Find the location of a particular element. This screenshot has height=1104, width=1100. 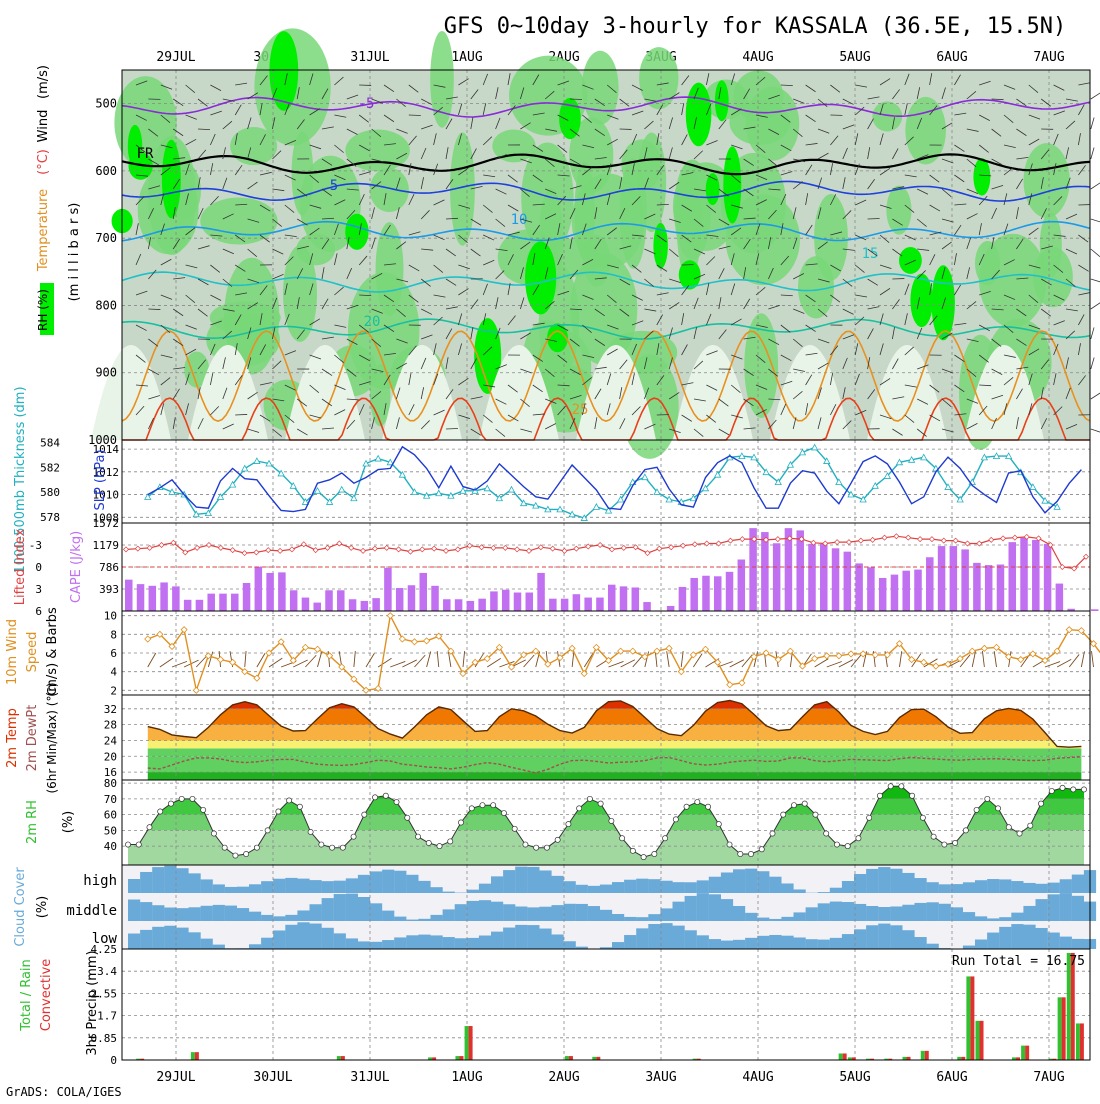

rh-moist-patch is located at coordinates (253, 146).